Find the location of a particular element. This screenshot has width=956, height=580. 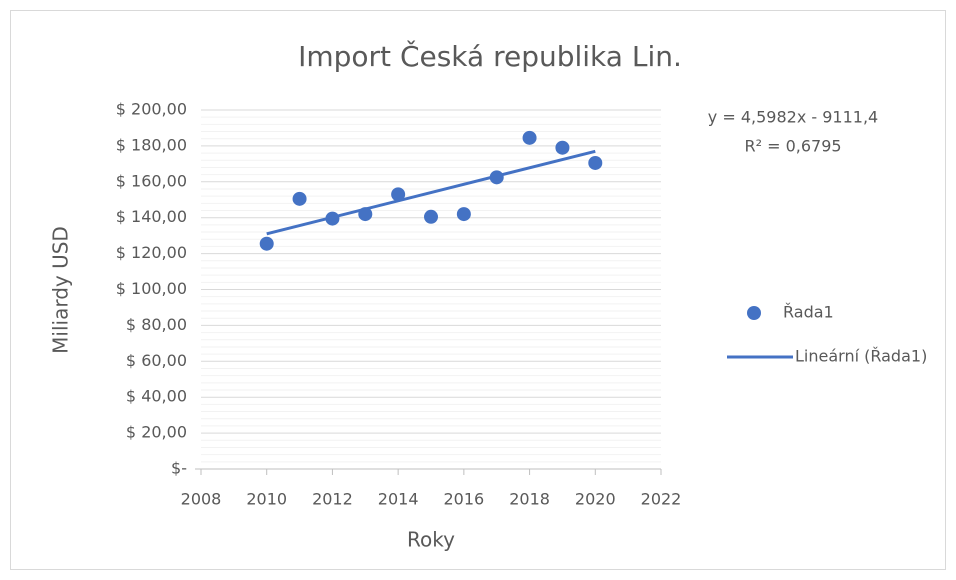

y-tick-label: $ 80,00 is located at coordinates (156, 324).